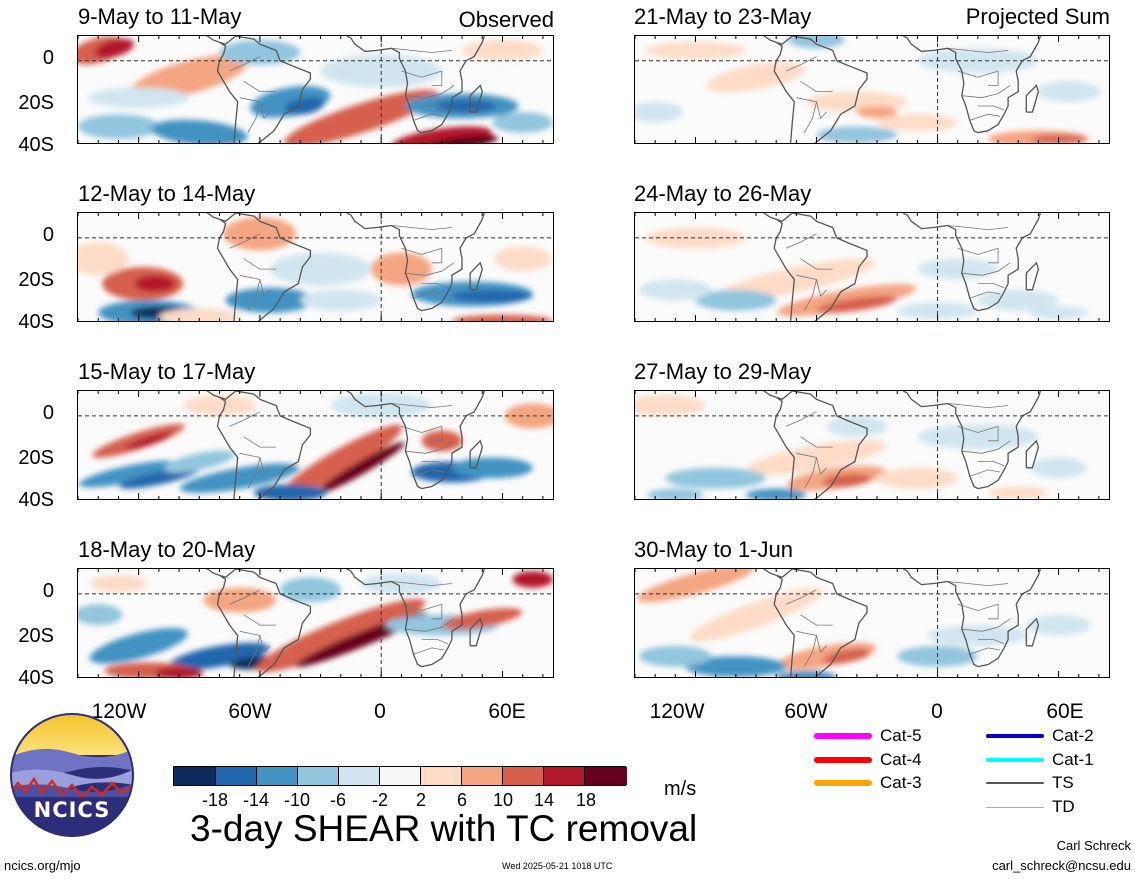 This screenshot has height=879, width=1135. What do you see at coordinates (723, 371) in the screenshot?
I see `panel-title: 27-May to 29-May` at bounding box center [723, 371].